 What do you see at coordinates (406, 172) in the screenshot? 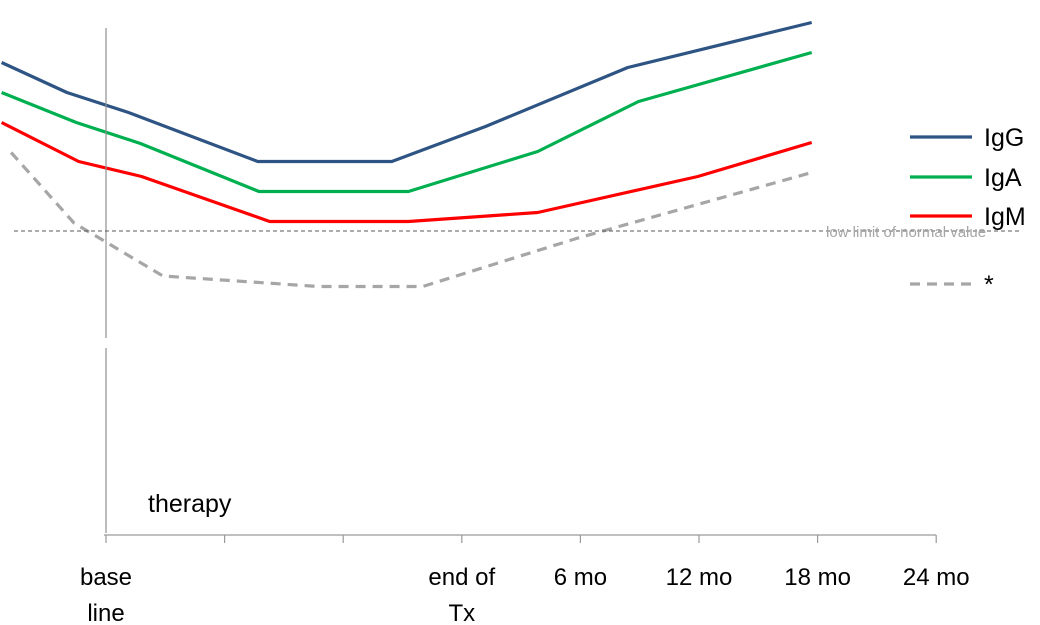
I see `series-line-igm` at bounding box center [406, 172].